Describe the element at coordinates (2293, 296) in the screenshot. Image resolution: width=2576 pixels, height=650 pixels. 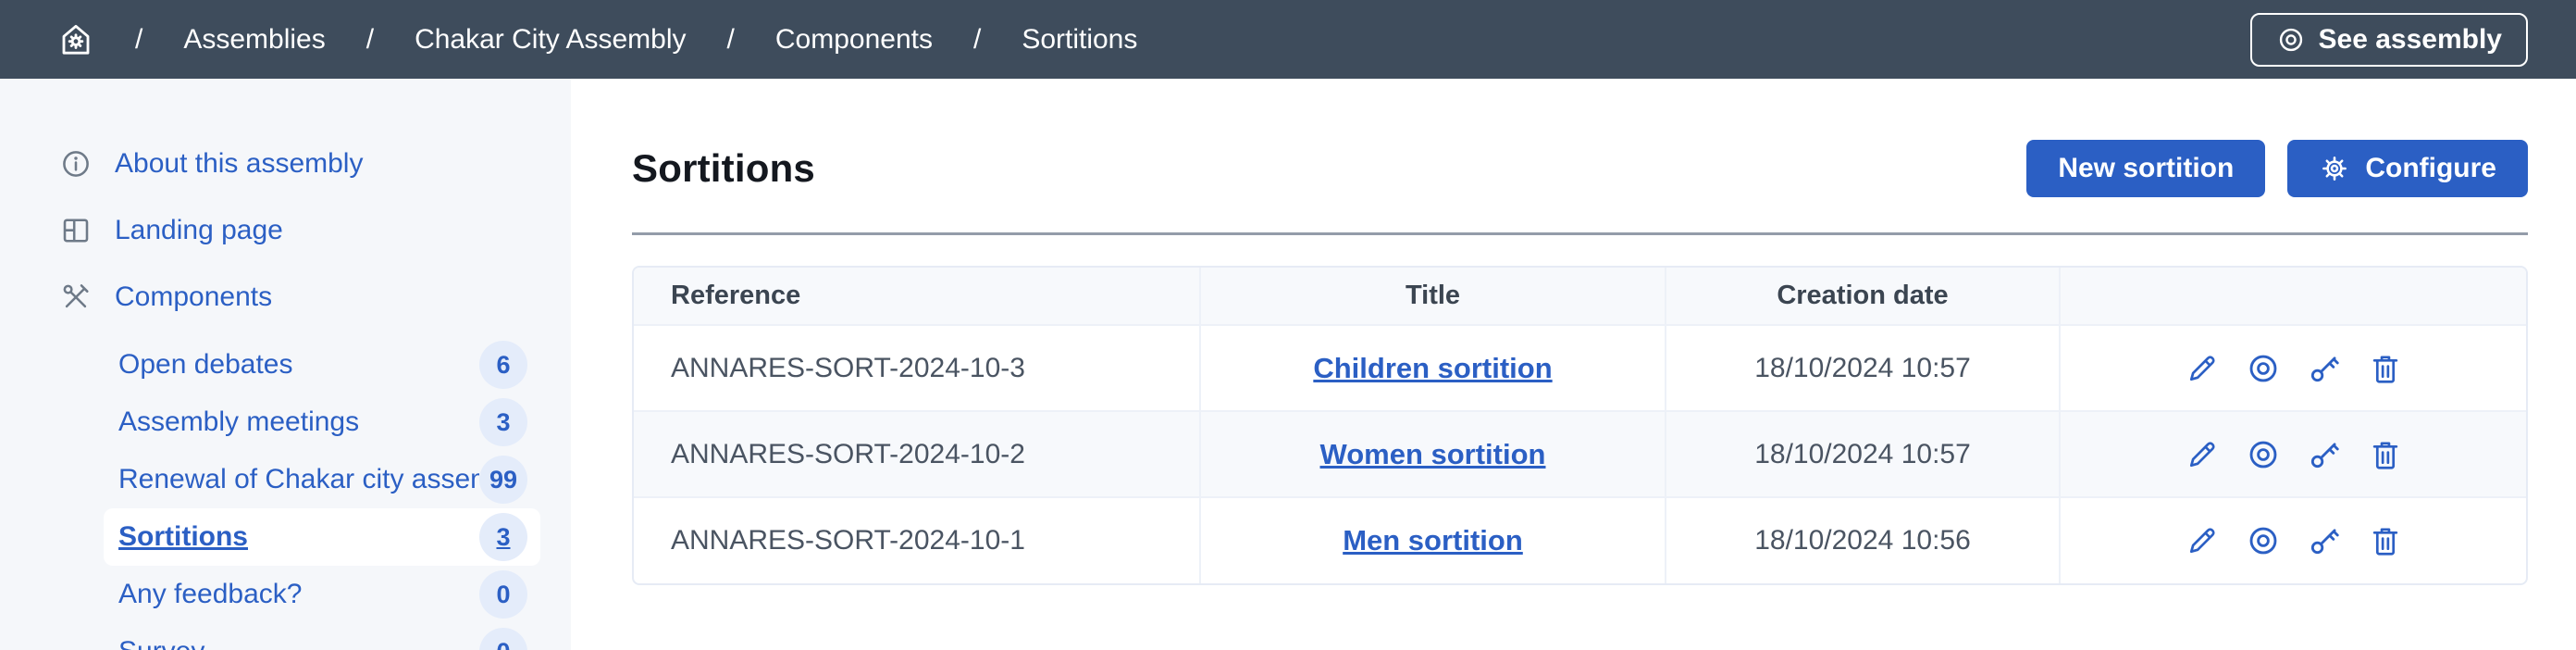
I see `column-header-actions` at that location.